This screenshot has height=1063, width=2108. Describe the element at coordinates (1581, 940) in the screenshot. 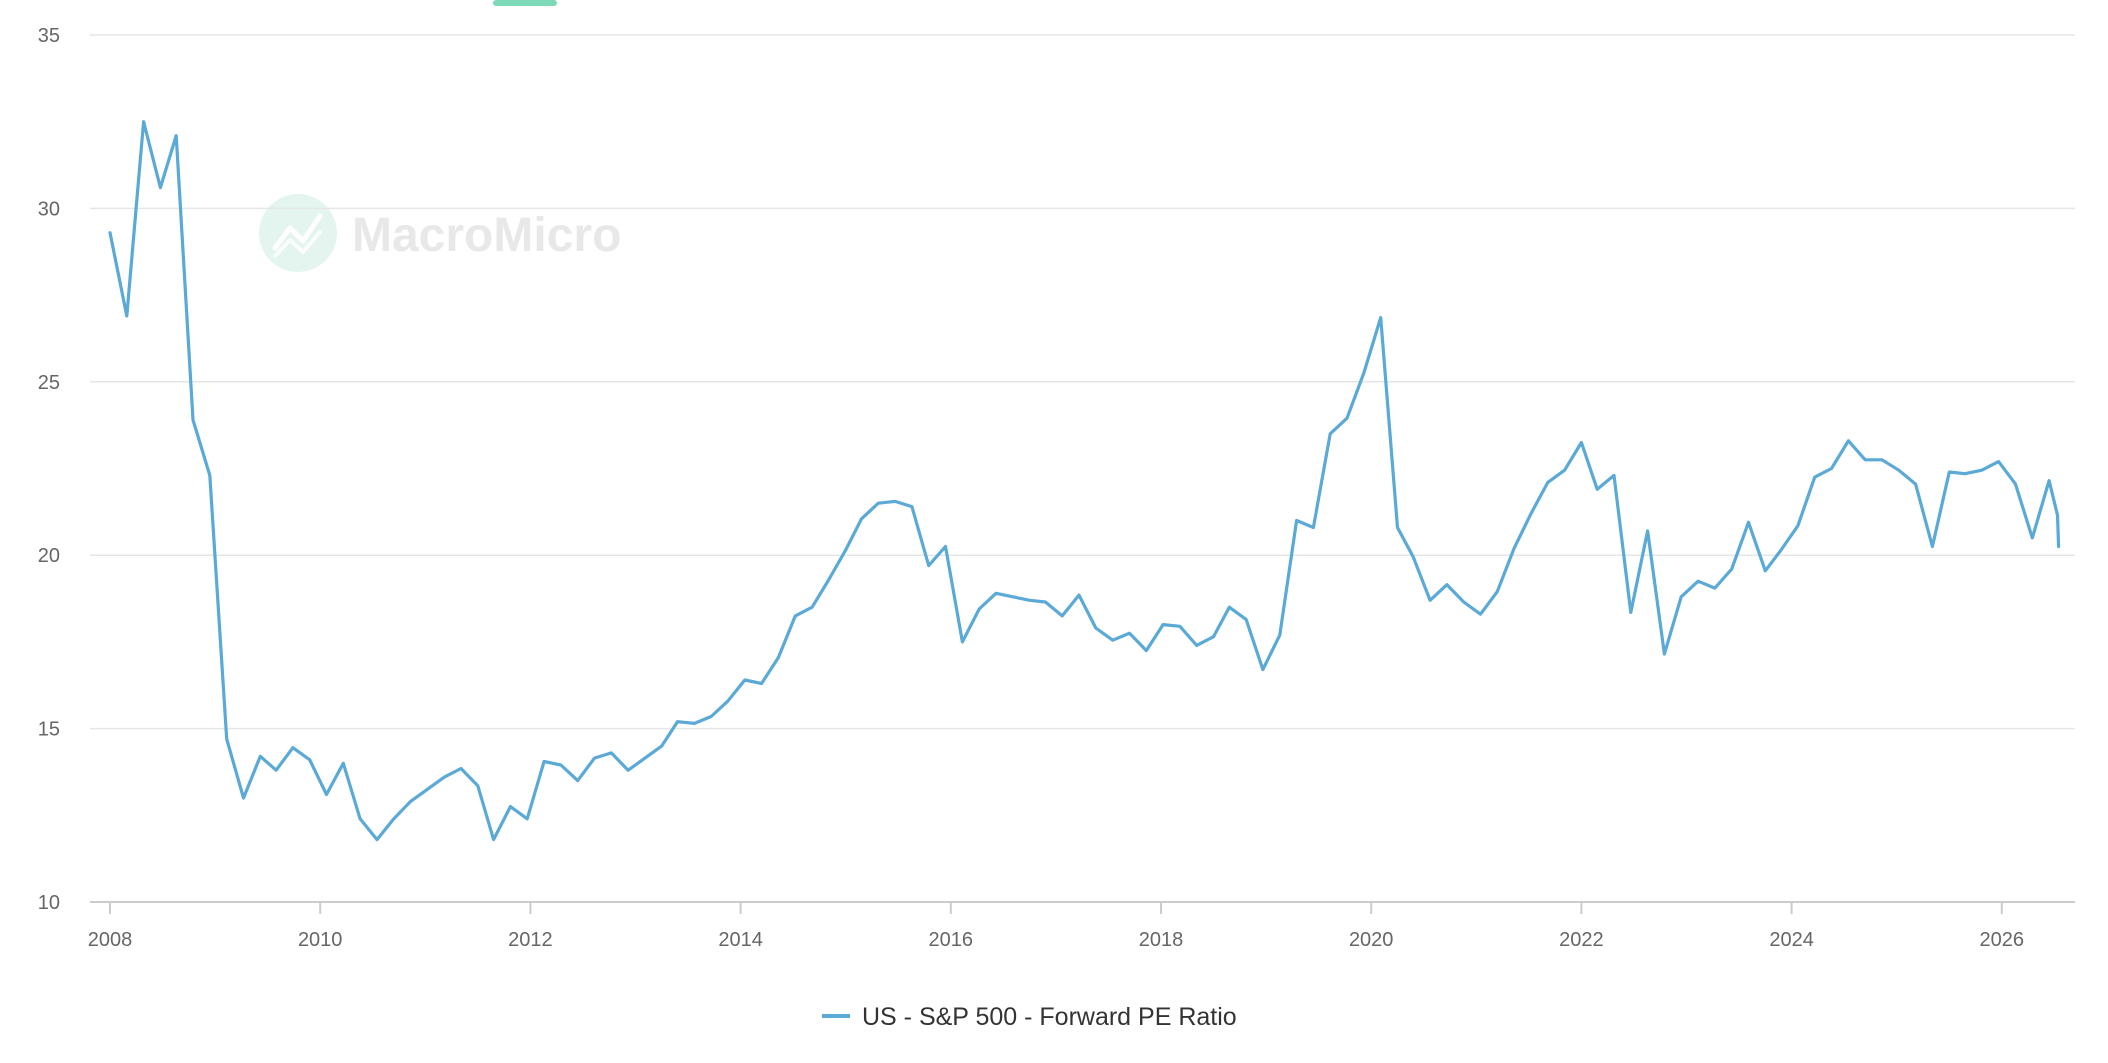

I see `x-tick-label: 2022` at that location.